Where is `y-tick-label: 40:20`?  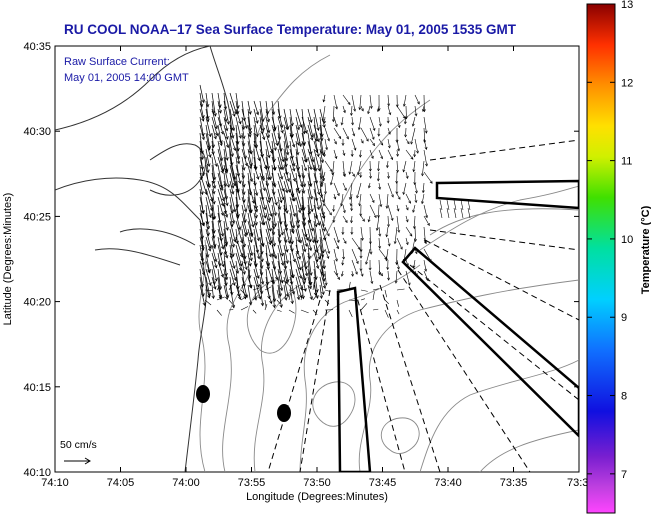
y-tick-label: 40:20 is located at coordinates (37, 303).